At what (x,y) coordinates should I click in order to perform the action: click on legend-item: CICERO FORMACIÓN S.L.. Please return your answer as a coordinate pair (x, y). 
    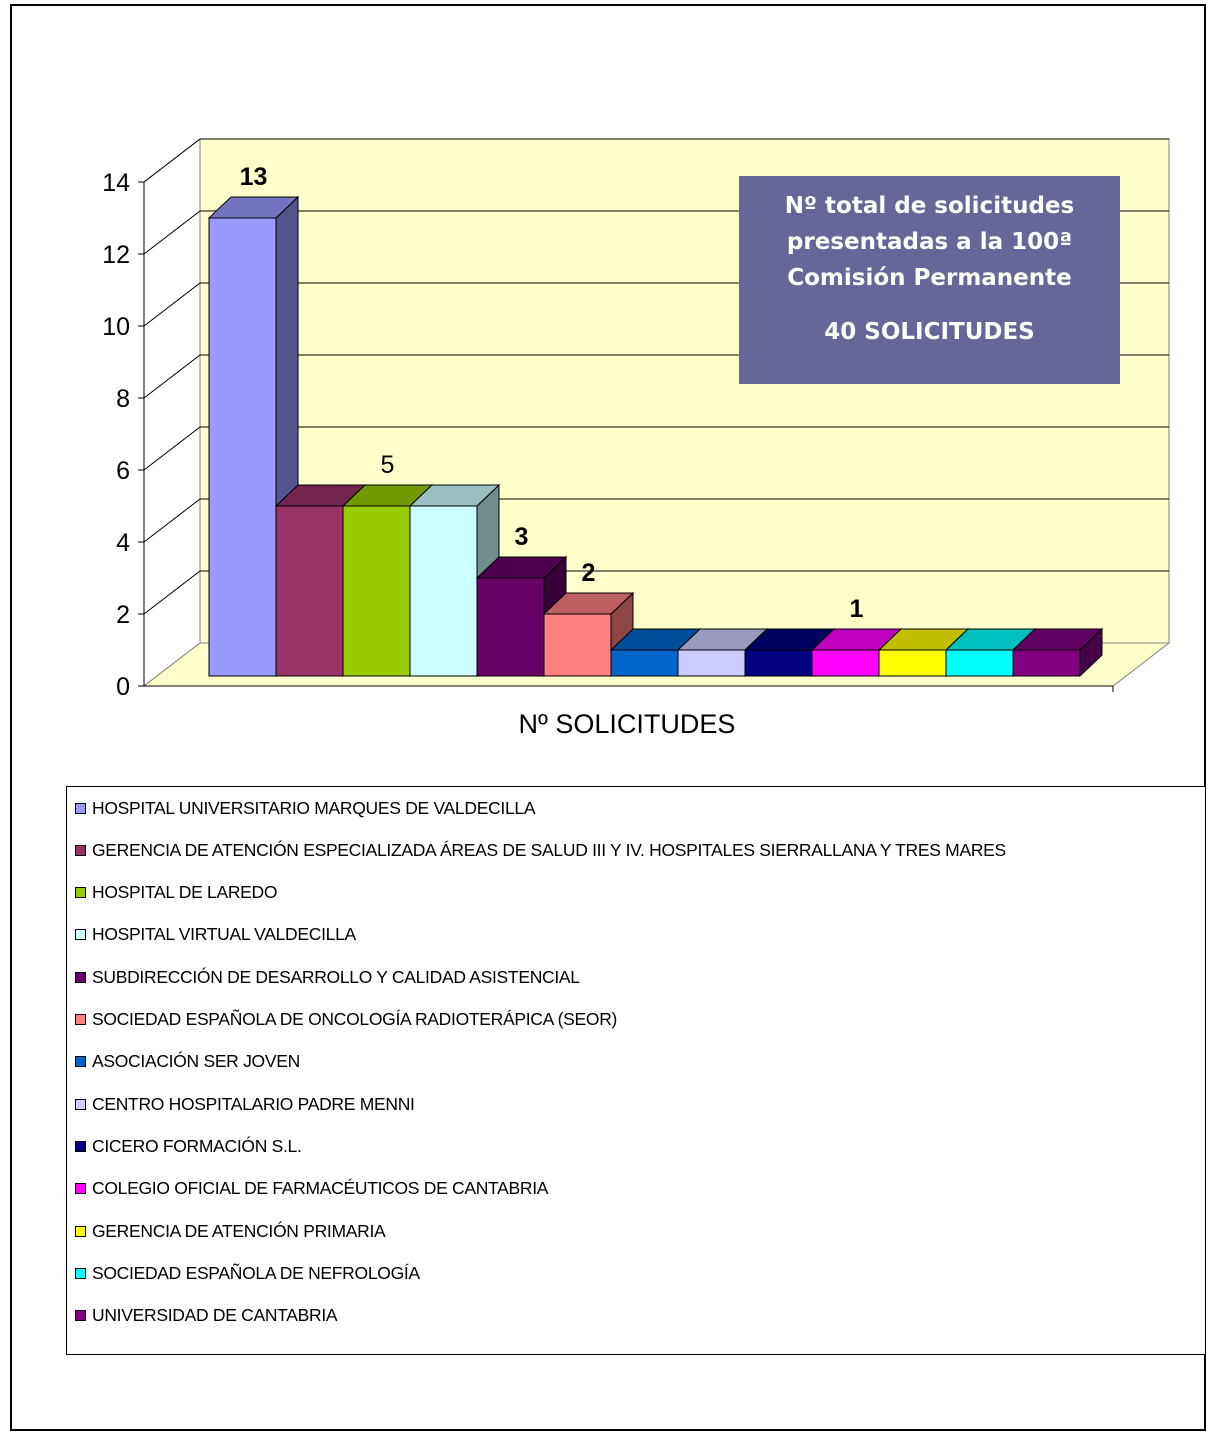
    Looking at the image, I should click on (188, 1146).